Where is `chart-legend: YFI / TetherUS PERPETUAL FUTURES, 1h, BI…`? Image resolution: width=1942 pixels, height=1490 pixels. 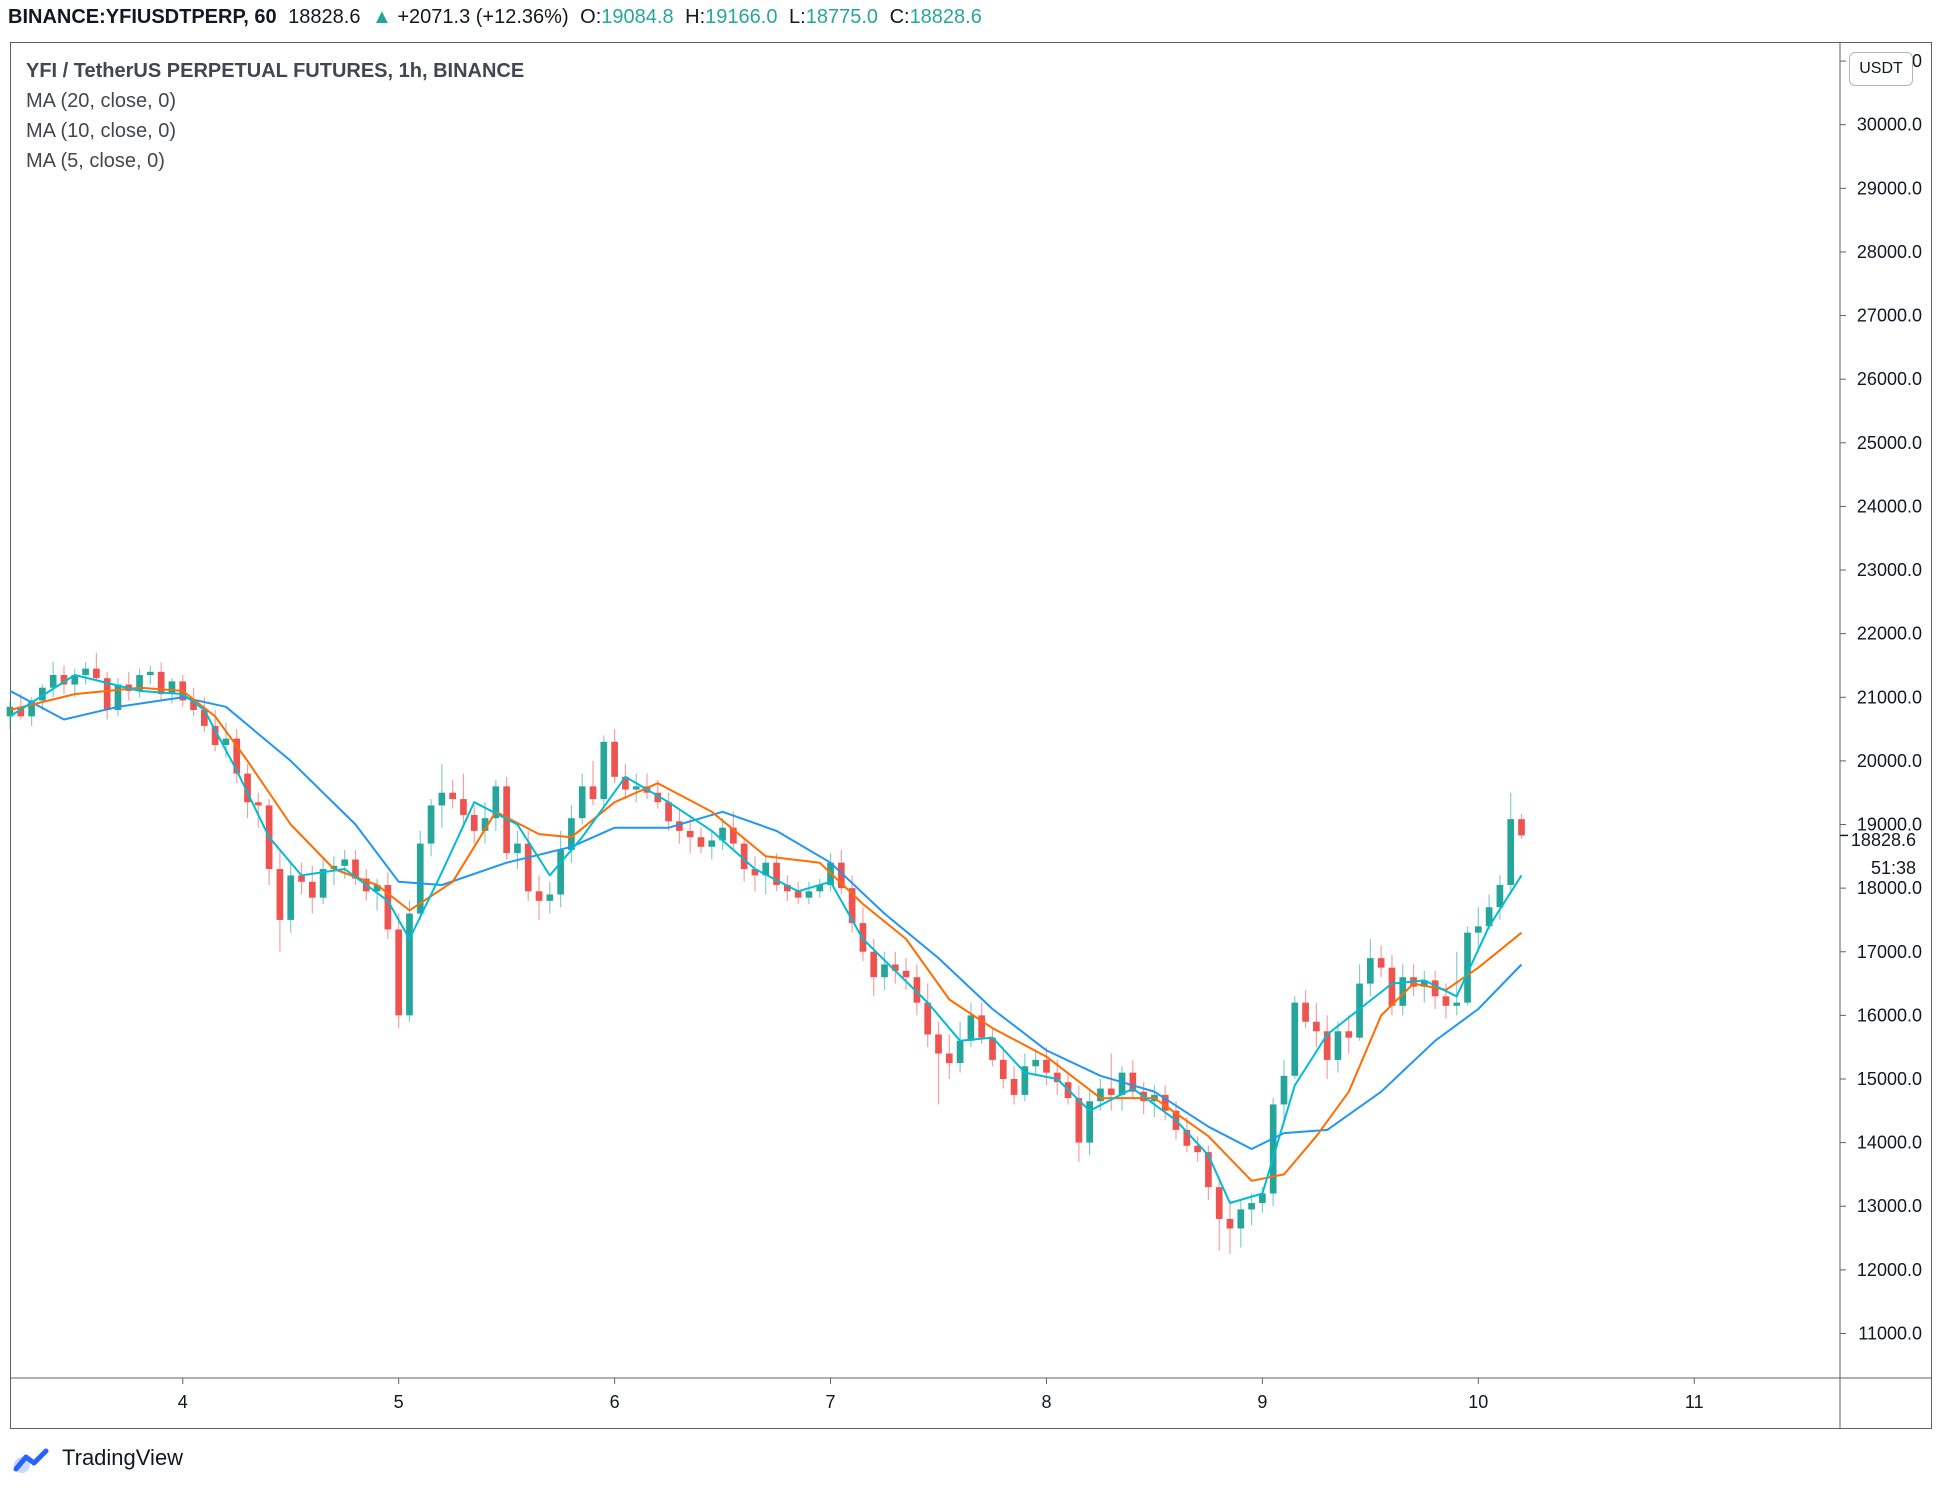
chart-legend: YFI / TetherUS PERPETUAL FUTURES, 1h, BI… is located at coordinates (275, 116).